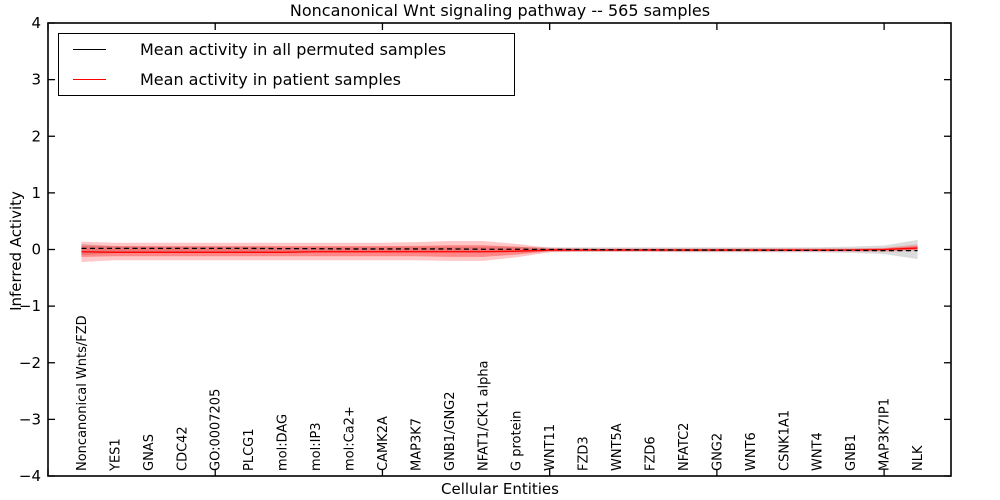 The height and width of the screenshot is (500, 1000). I want to click on x-category-label: MAP3K7IP1, so click(885, 434).